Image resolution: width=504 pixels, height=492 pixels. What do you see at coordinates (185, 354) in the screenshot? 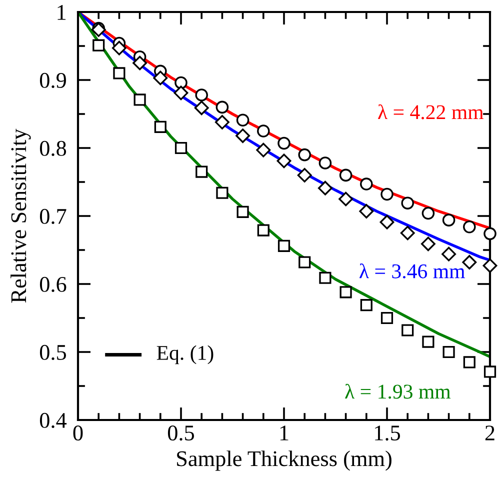
I see `annotation: Eq. (1)` at bounding box center [185, 354].